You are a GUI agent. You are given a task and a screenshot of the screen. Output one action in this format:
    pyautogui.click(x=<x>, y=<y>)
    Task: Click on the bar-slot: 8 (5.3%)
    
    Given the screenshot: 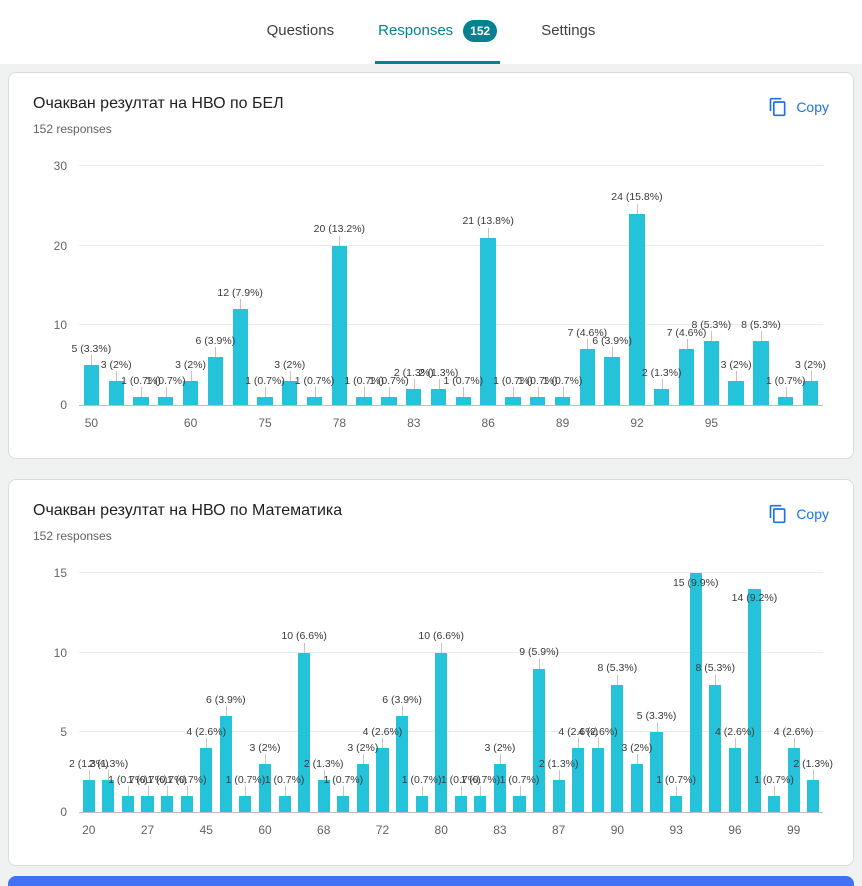 What is the action you would take?
    pyautogui.click(x=761, y=285)
    